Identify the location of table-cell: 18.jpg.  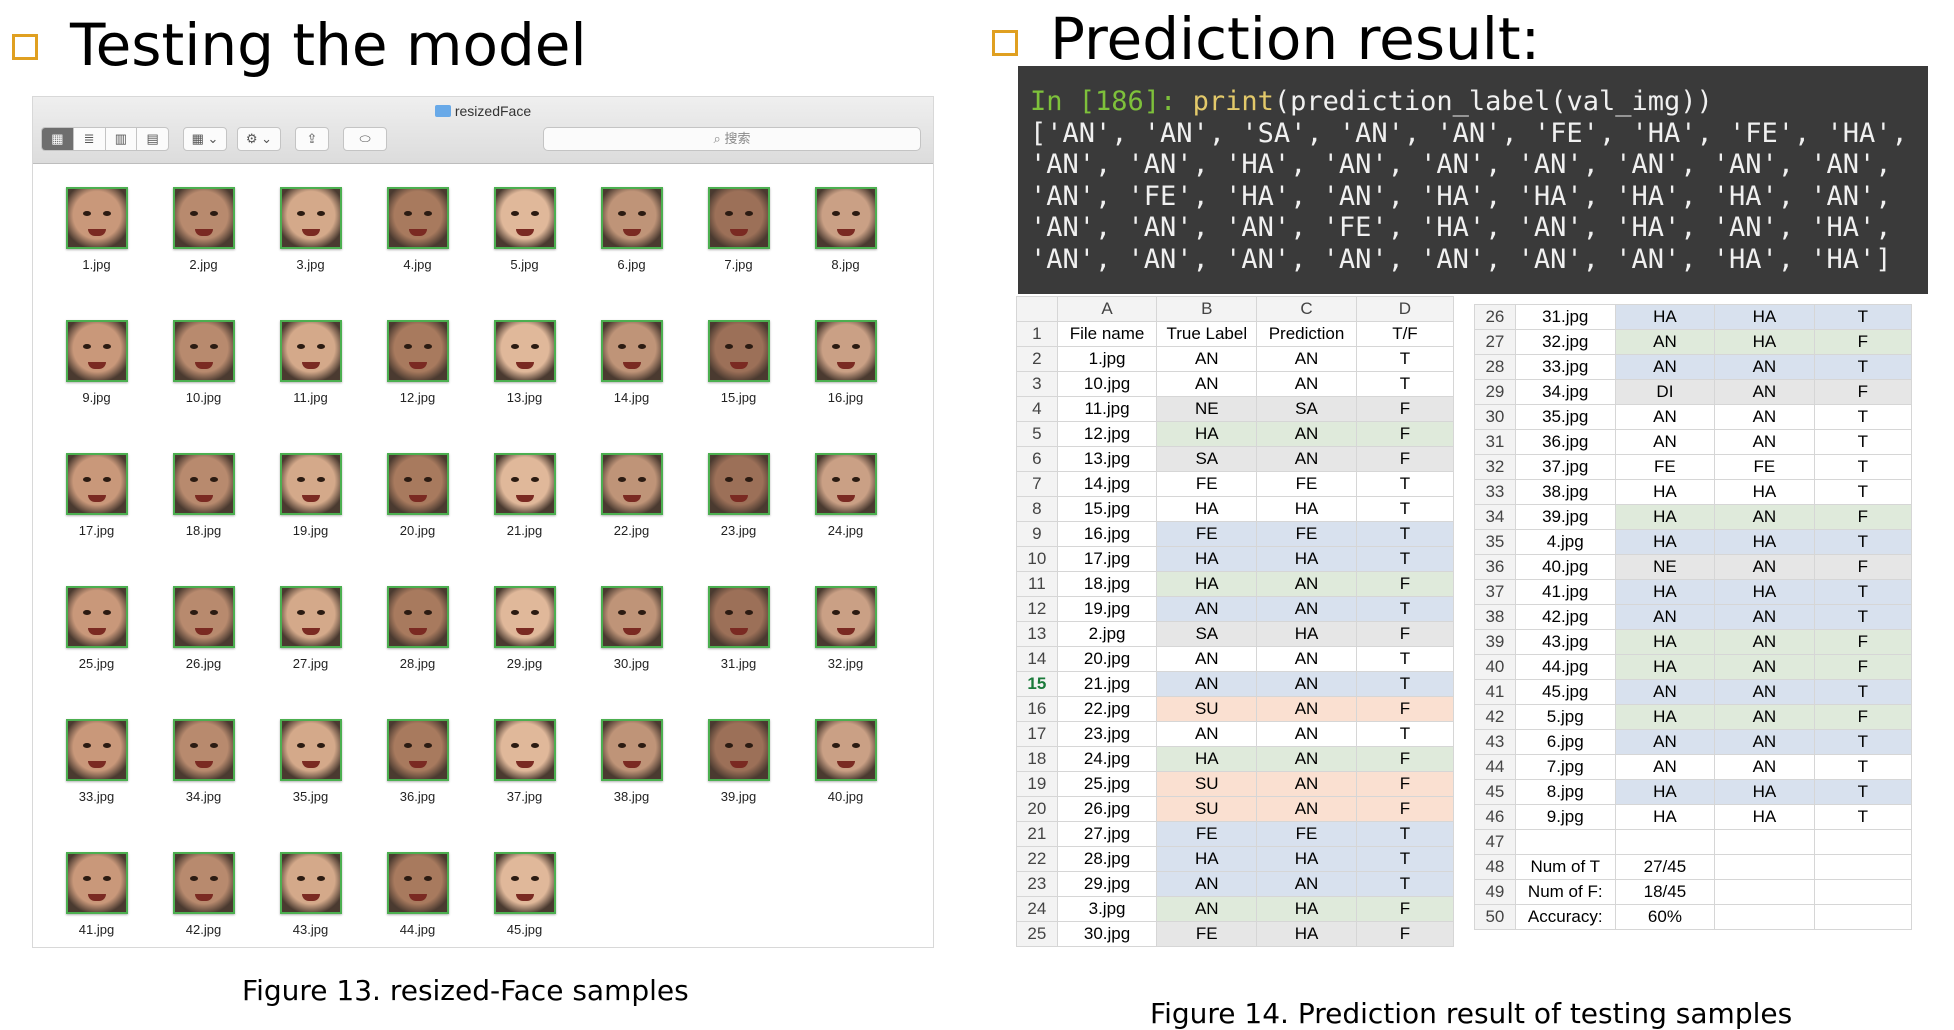
(1107, 584).